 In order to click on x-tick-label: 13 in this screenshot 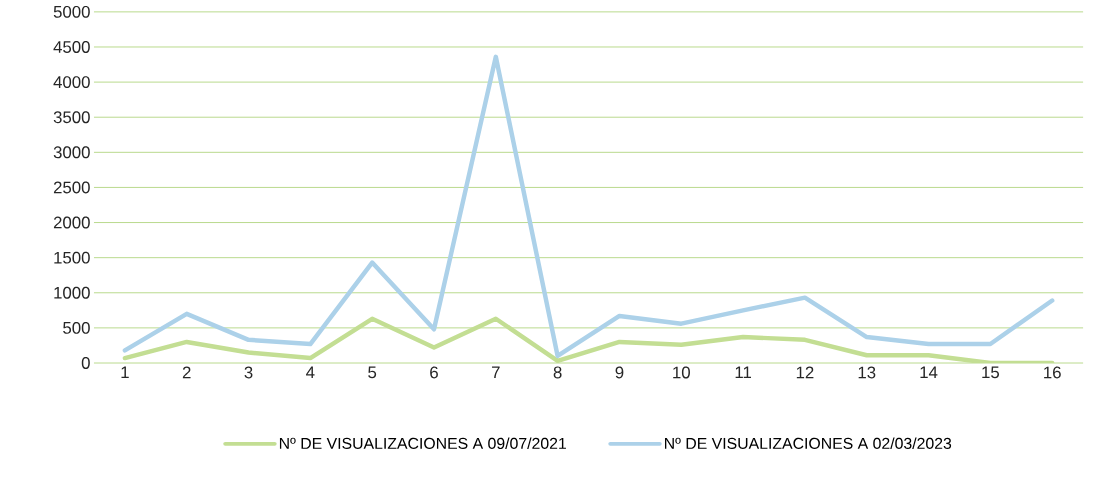, I will do `click(867, 372)`.